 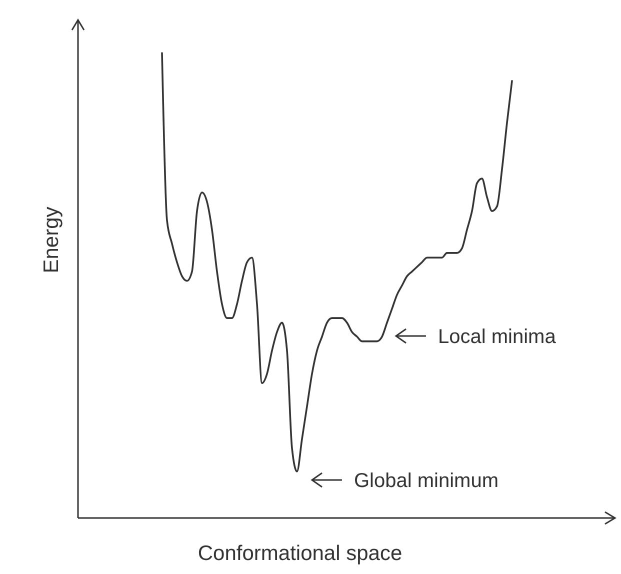 I want to click on x-axis-title: Conformational space, so click(x=300, y=553).